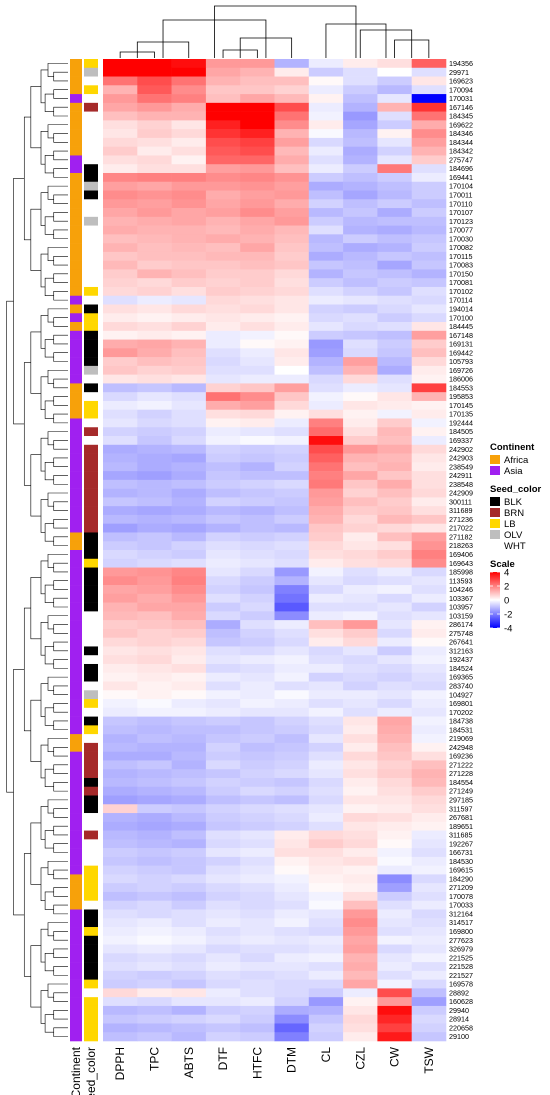 The height and width of the screenshot is (1095, 550). I want to click on column-label: CZL, so click(360, 1058).